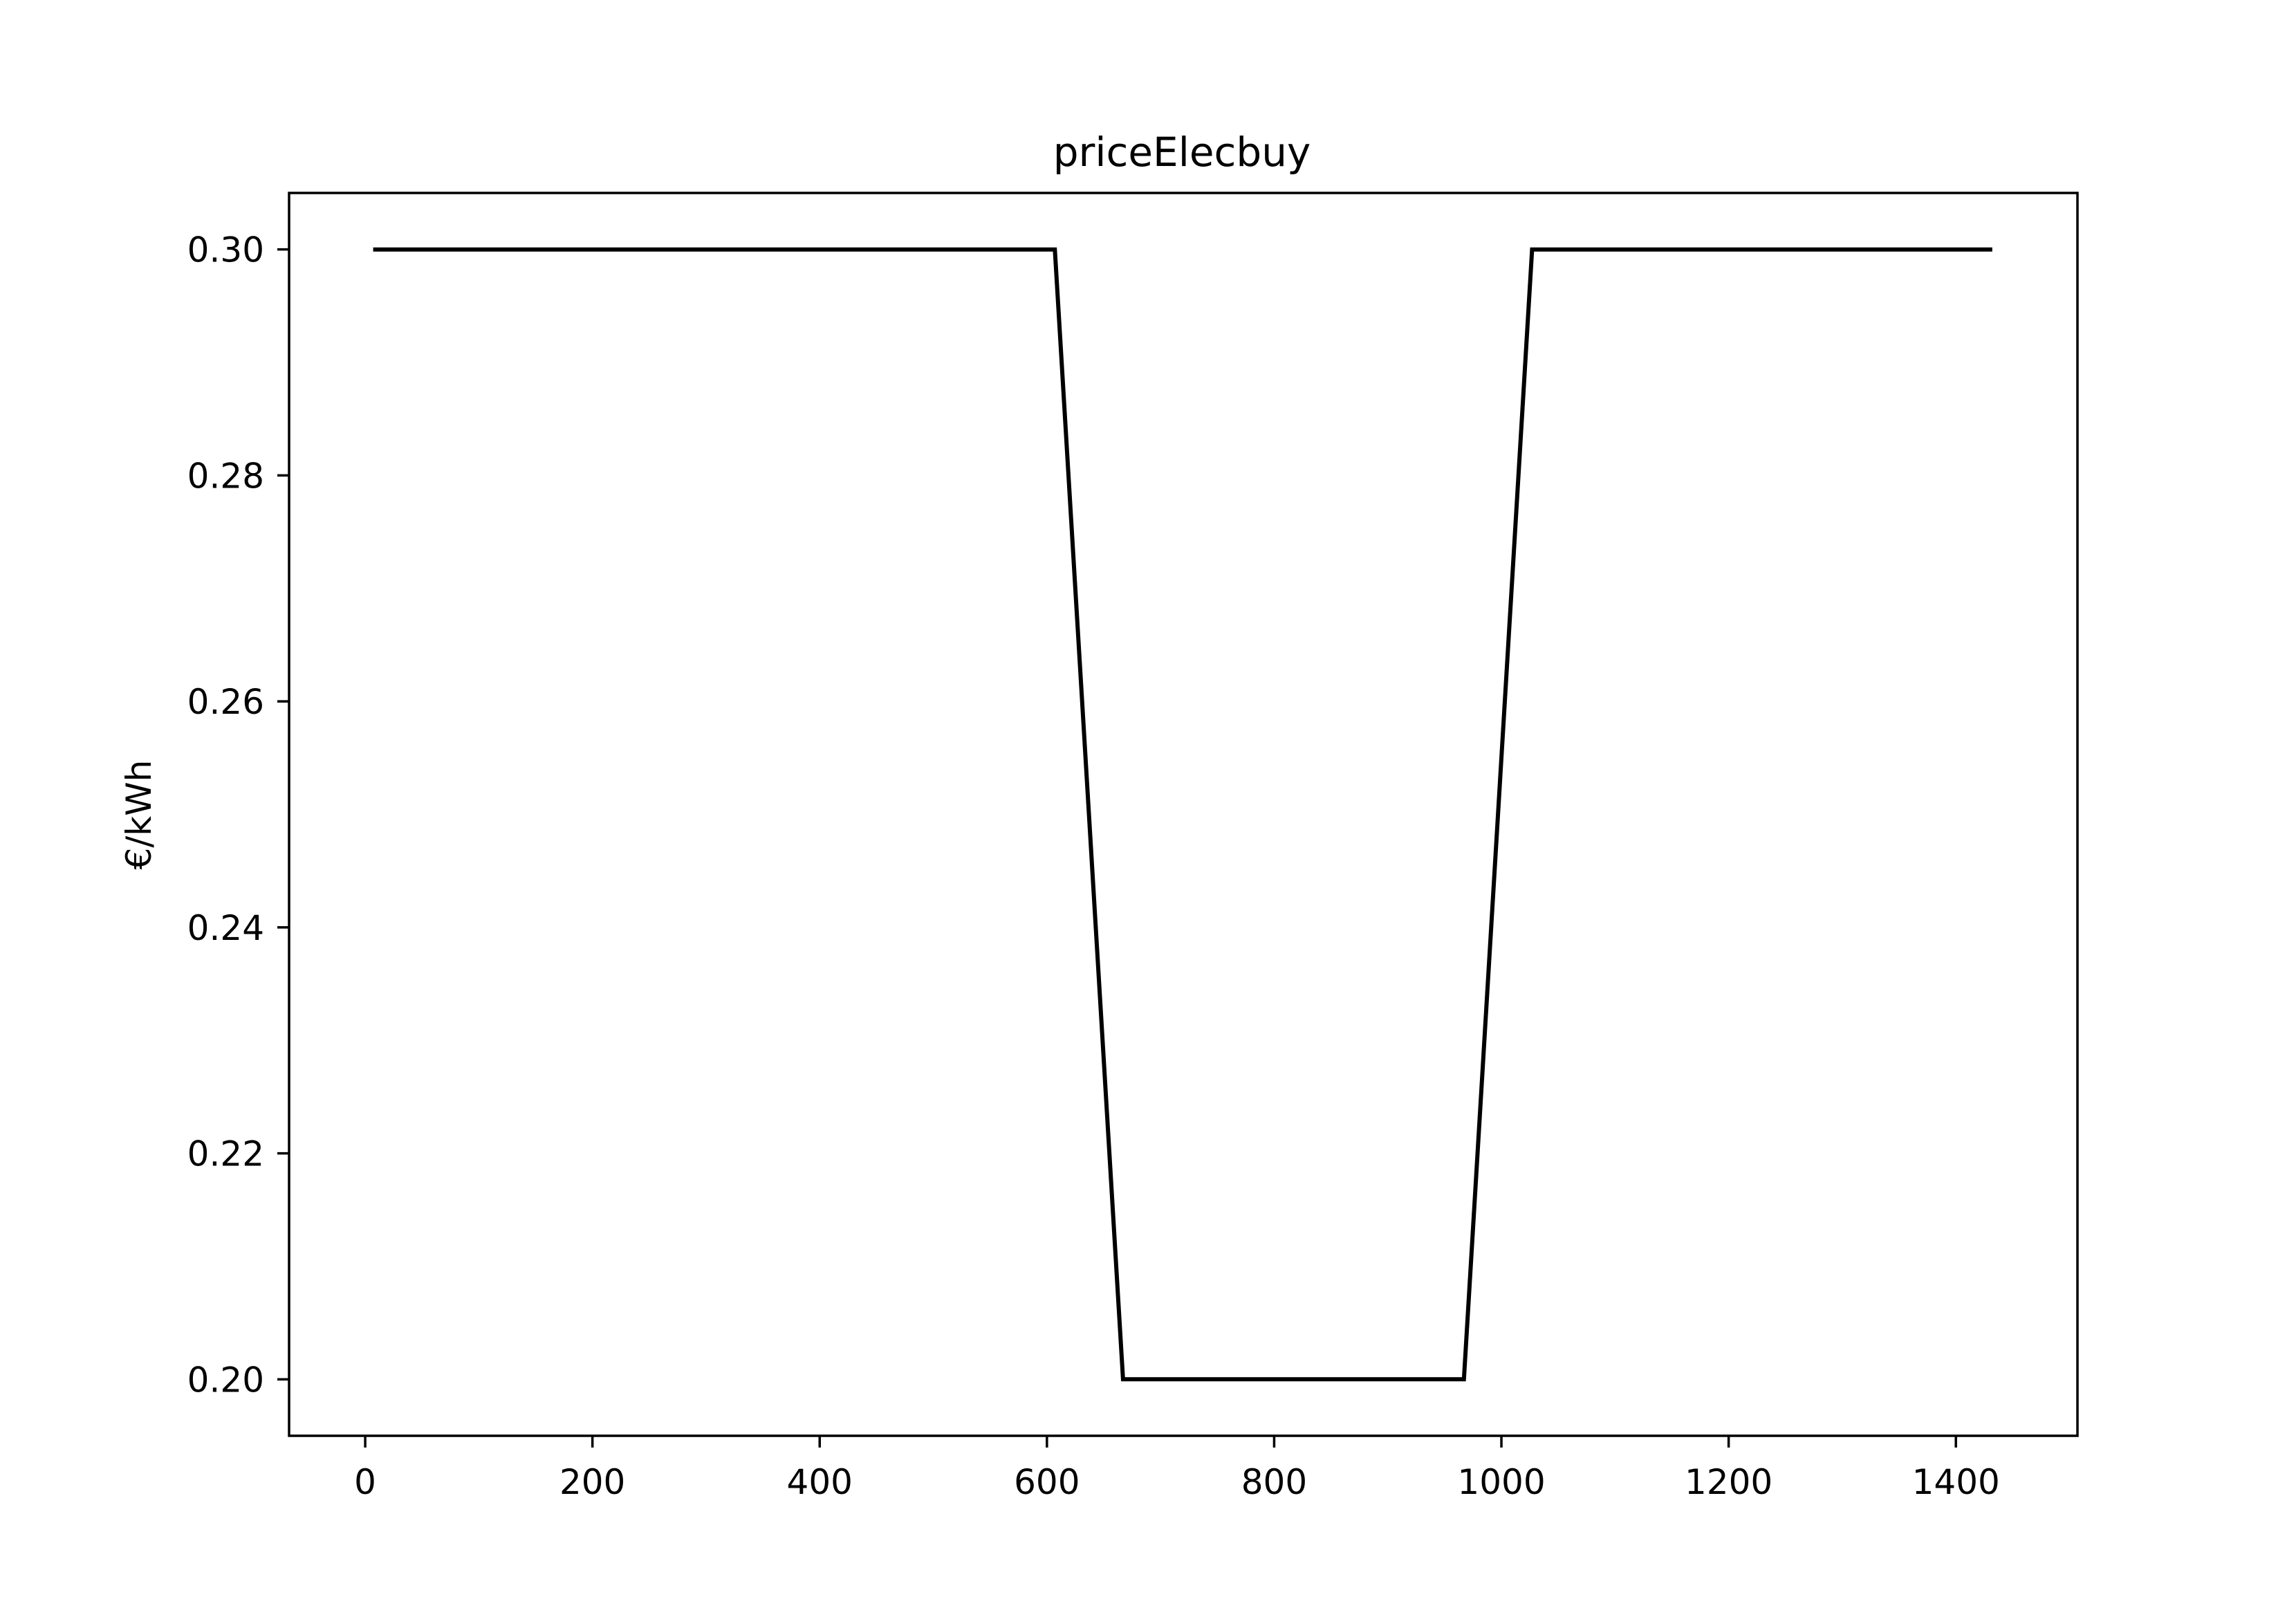 The width and height of the screenshot is (2296, 1608). I want to click on y-tick-label: 0.22, so click(226, 1154).